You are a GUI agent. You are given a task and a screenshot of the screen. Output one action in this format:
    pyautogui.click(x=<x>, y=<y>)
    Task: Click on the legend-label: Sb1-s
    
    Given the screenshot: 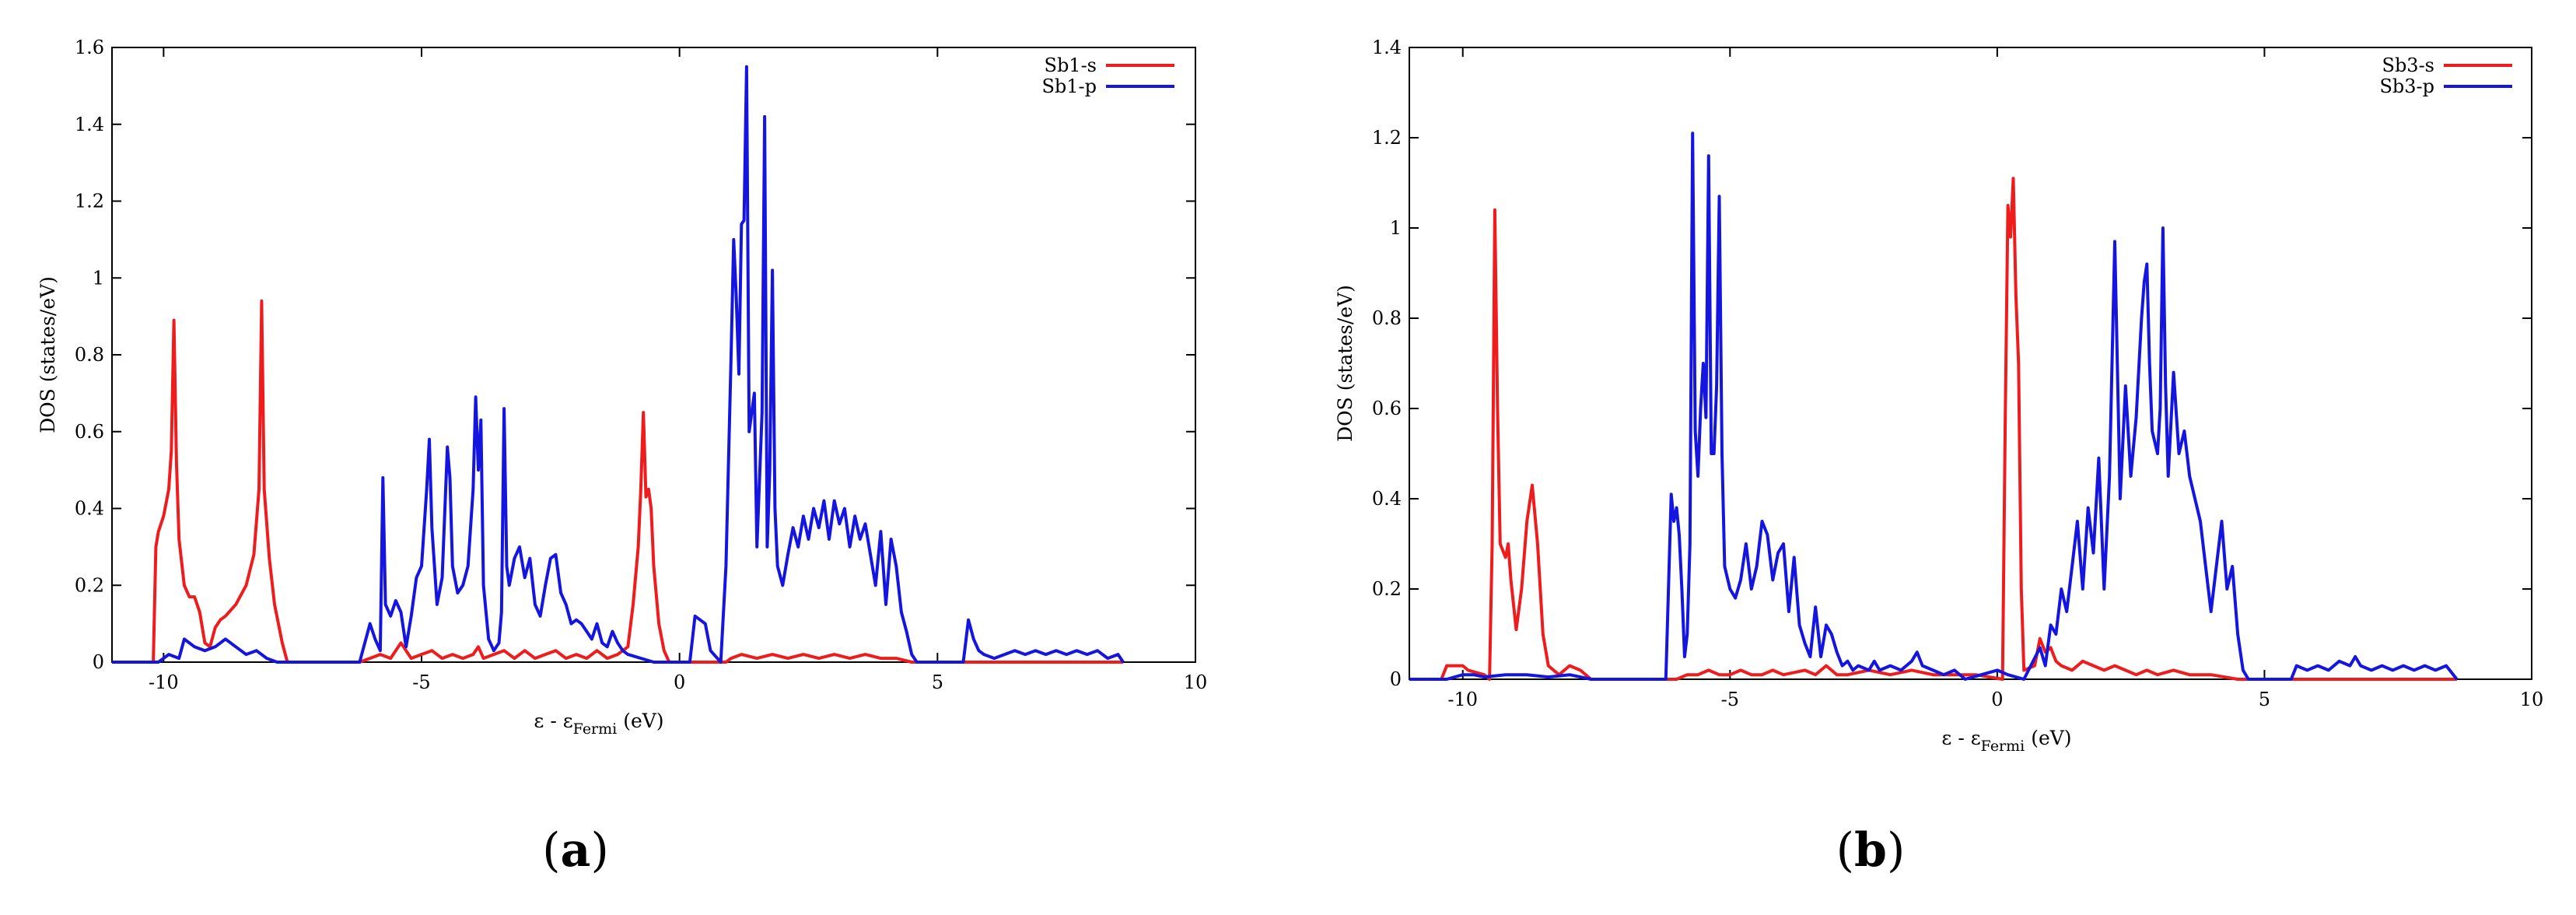 What is the action you would take?
    pyautogui.click(x=1071, y=65)
    